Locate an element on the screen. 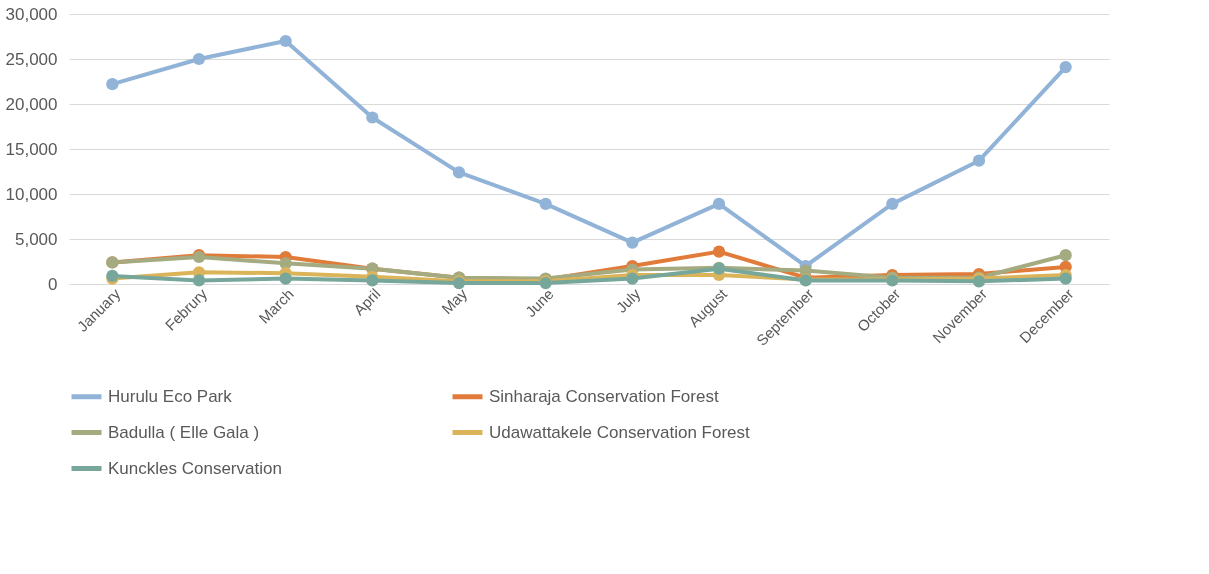 Image resolution: width=1209 pixels, height=574 pixels. x-tick-label: May is located at coordinates (454, 301).